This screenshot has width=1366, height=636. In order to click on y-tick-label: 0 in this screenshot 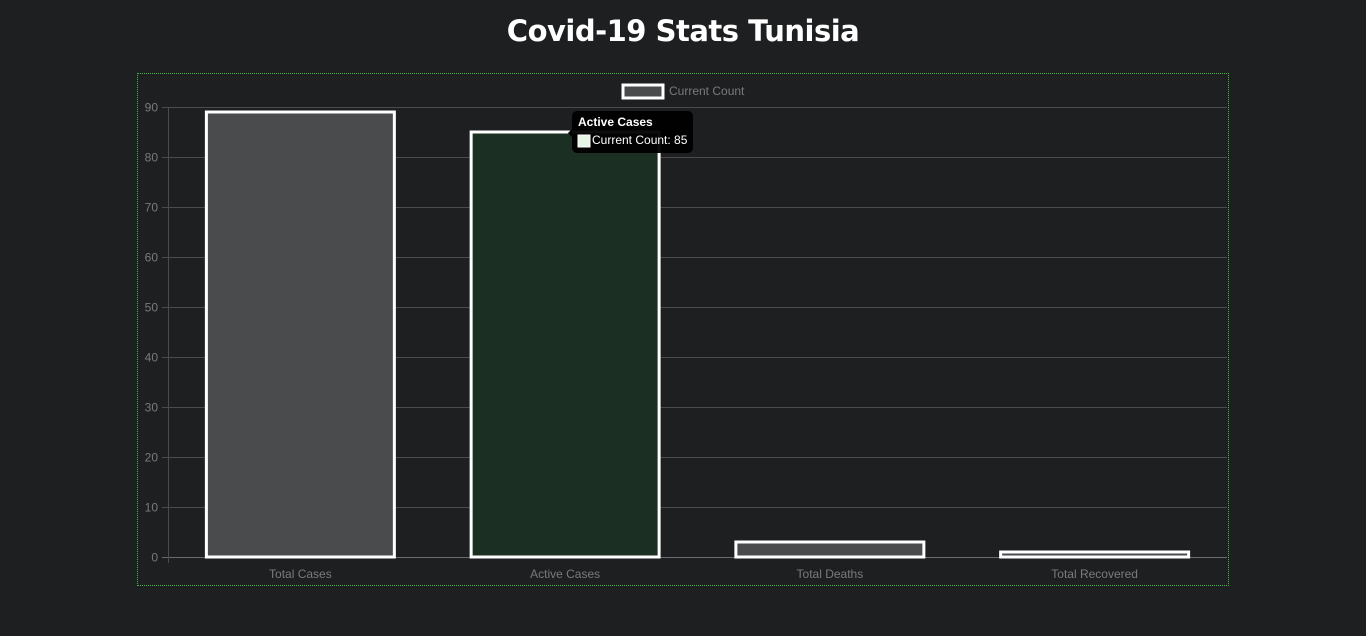, I will do `click(154, 558)`.